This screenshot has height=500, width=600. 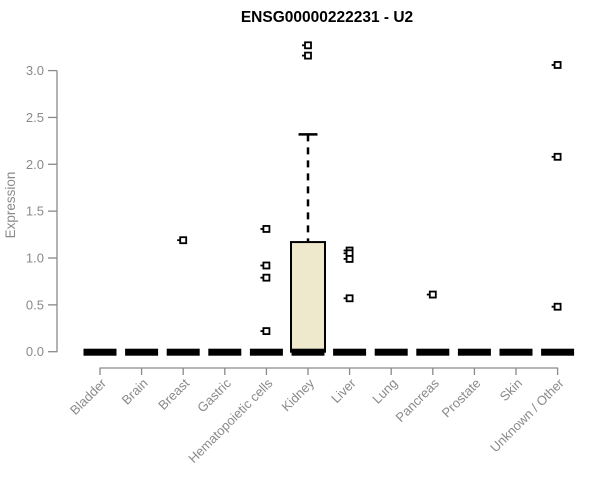 I want to click on category-label: Pancreas, so click(x=417, y=400).